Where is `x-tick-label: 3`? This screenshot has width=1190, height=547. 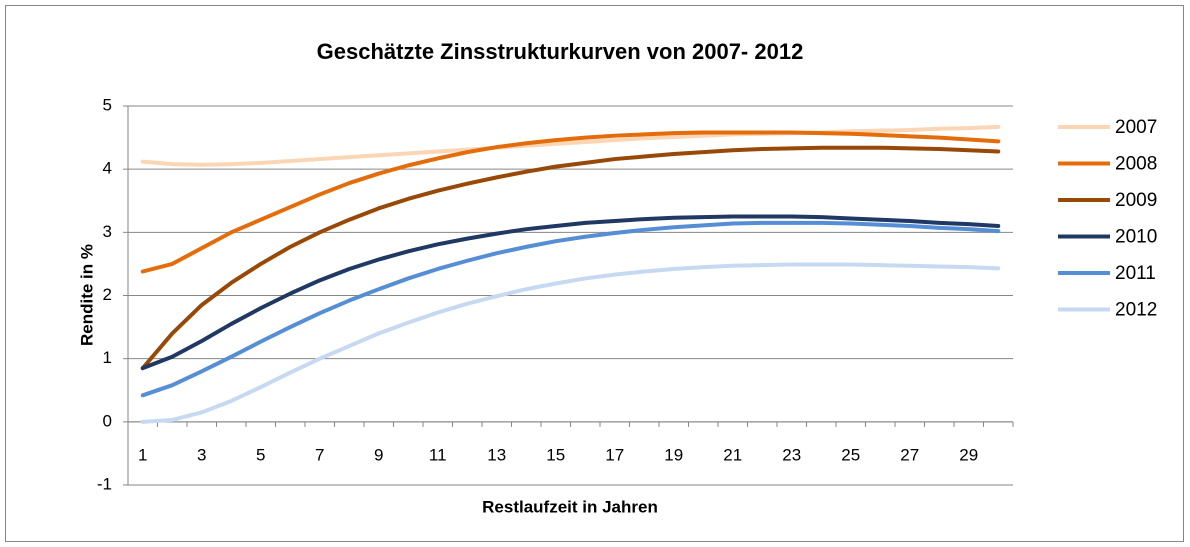 x-tick-label: 3 is located at coordinates (201, 454).